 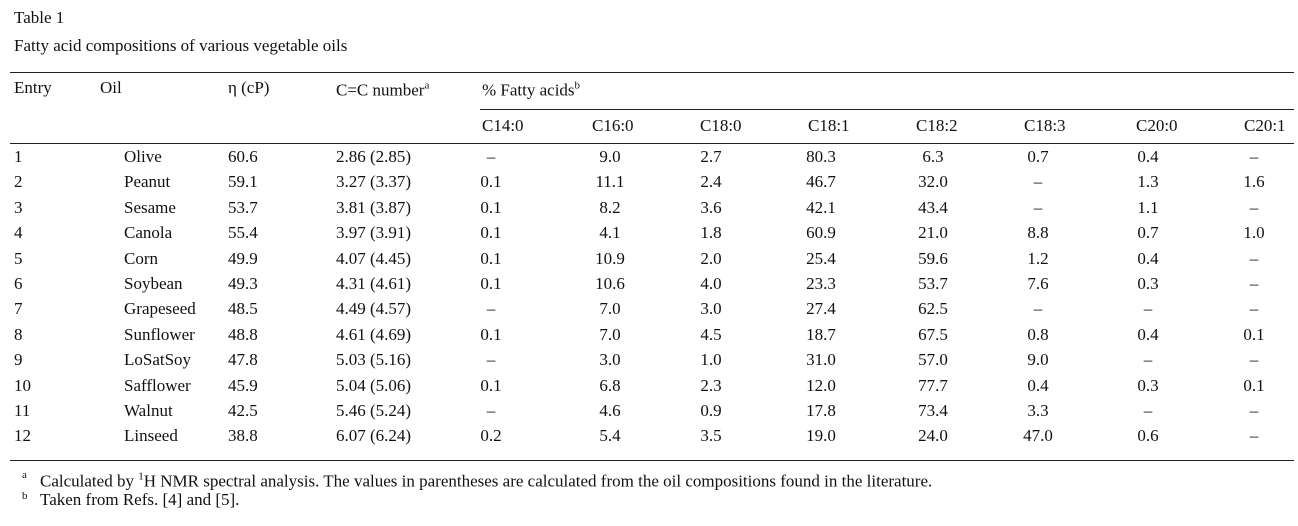 What do you see at coordinates (18, 283) in the screenshot?
I see `cell: 6` at bounding box center [18, 283].